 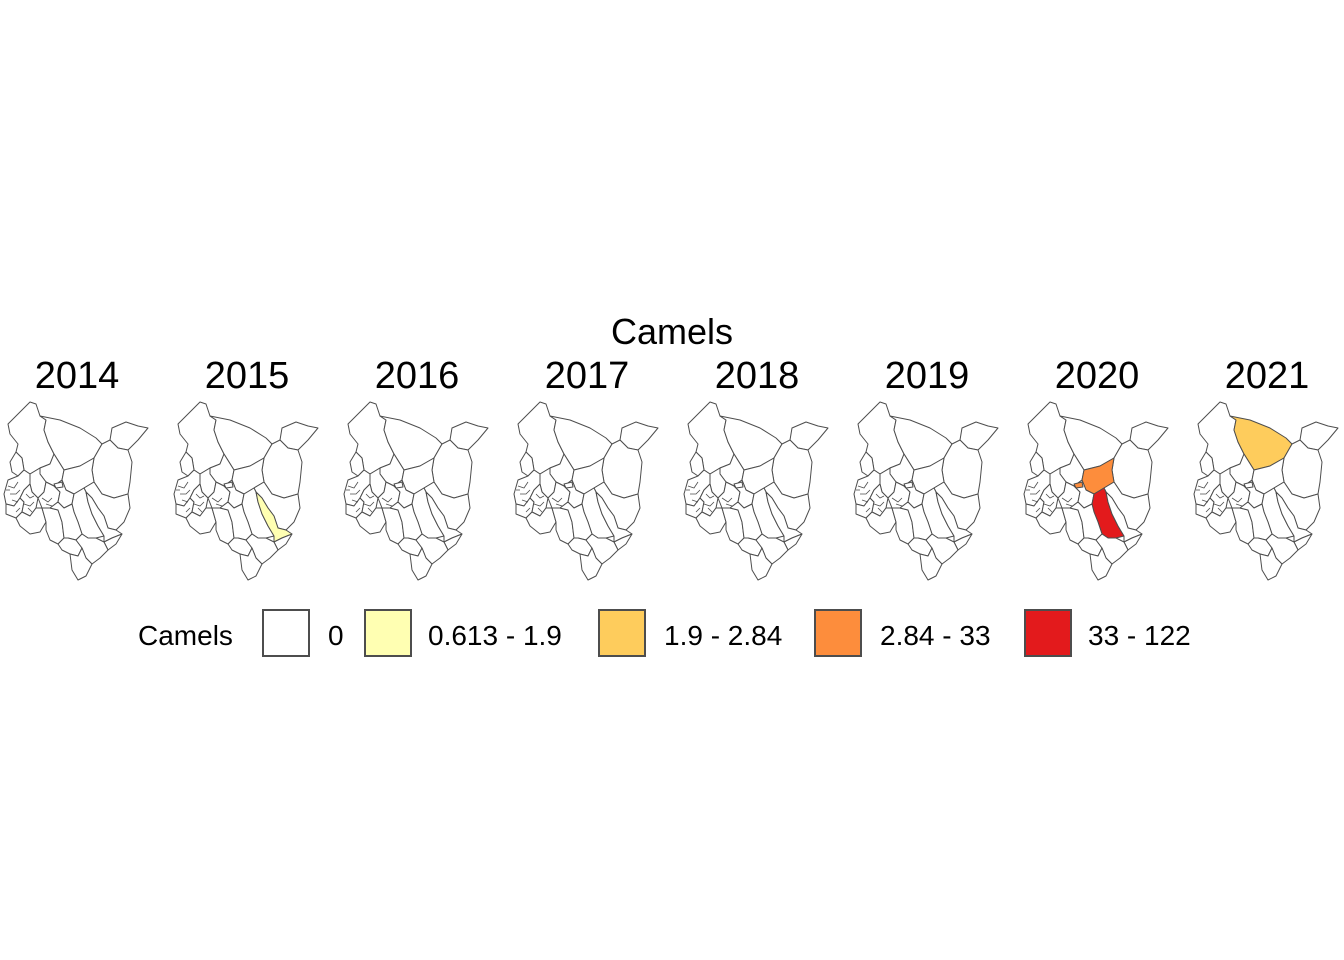 I want to click on kenya-map-2019, so click(x=926, y=491).